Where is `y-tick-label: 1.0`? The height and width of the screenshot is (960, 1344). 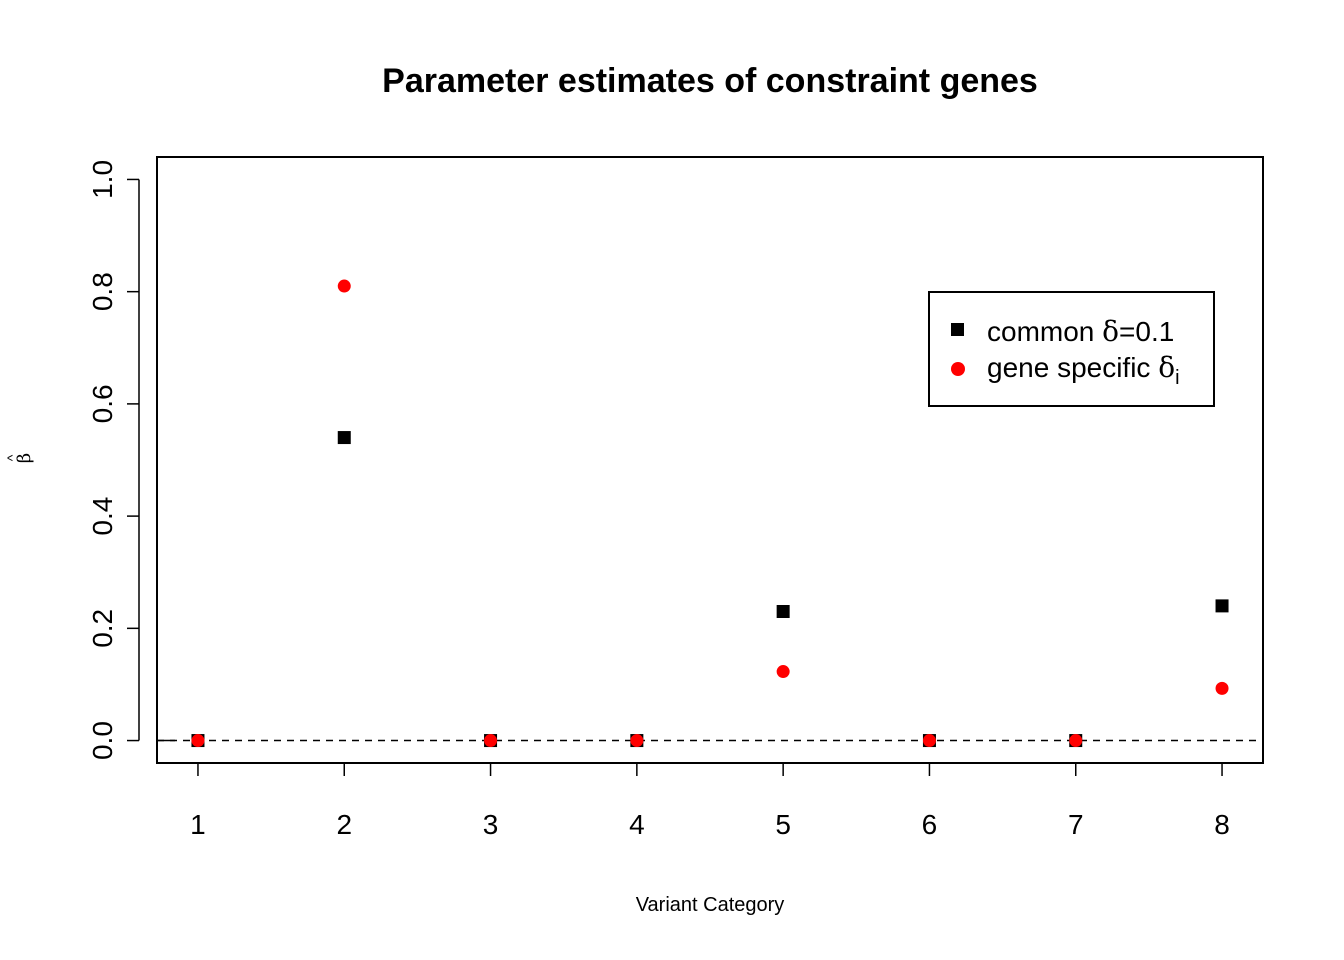 y-tick-label: 1.0 is located at coordinates (102, 179).